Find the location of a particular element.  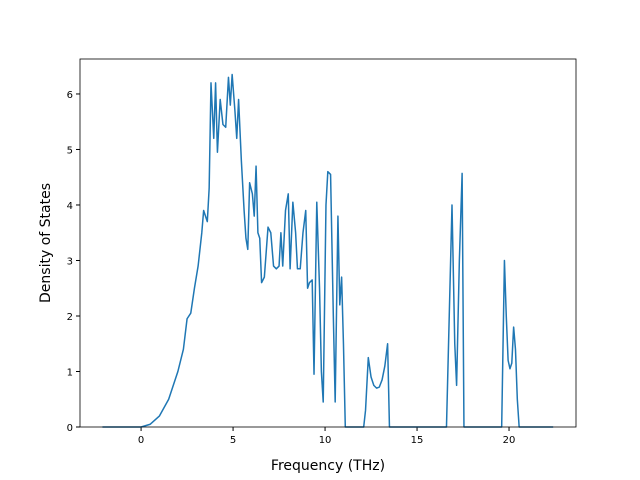

y-tick-label: 4 is located at coordinates (70, 206).